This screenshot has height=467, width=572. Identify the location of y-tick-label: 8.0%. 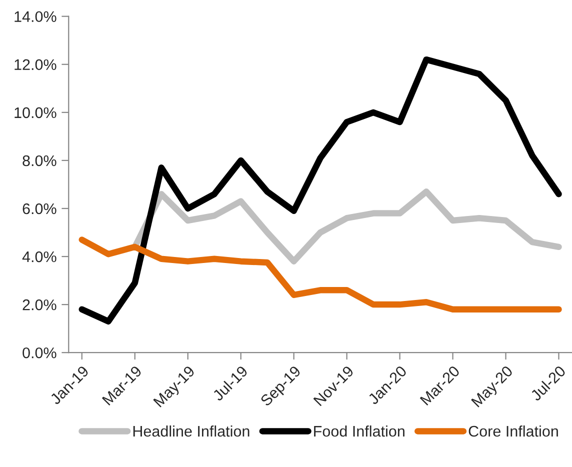
(39, 160).